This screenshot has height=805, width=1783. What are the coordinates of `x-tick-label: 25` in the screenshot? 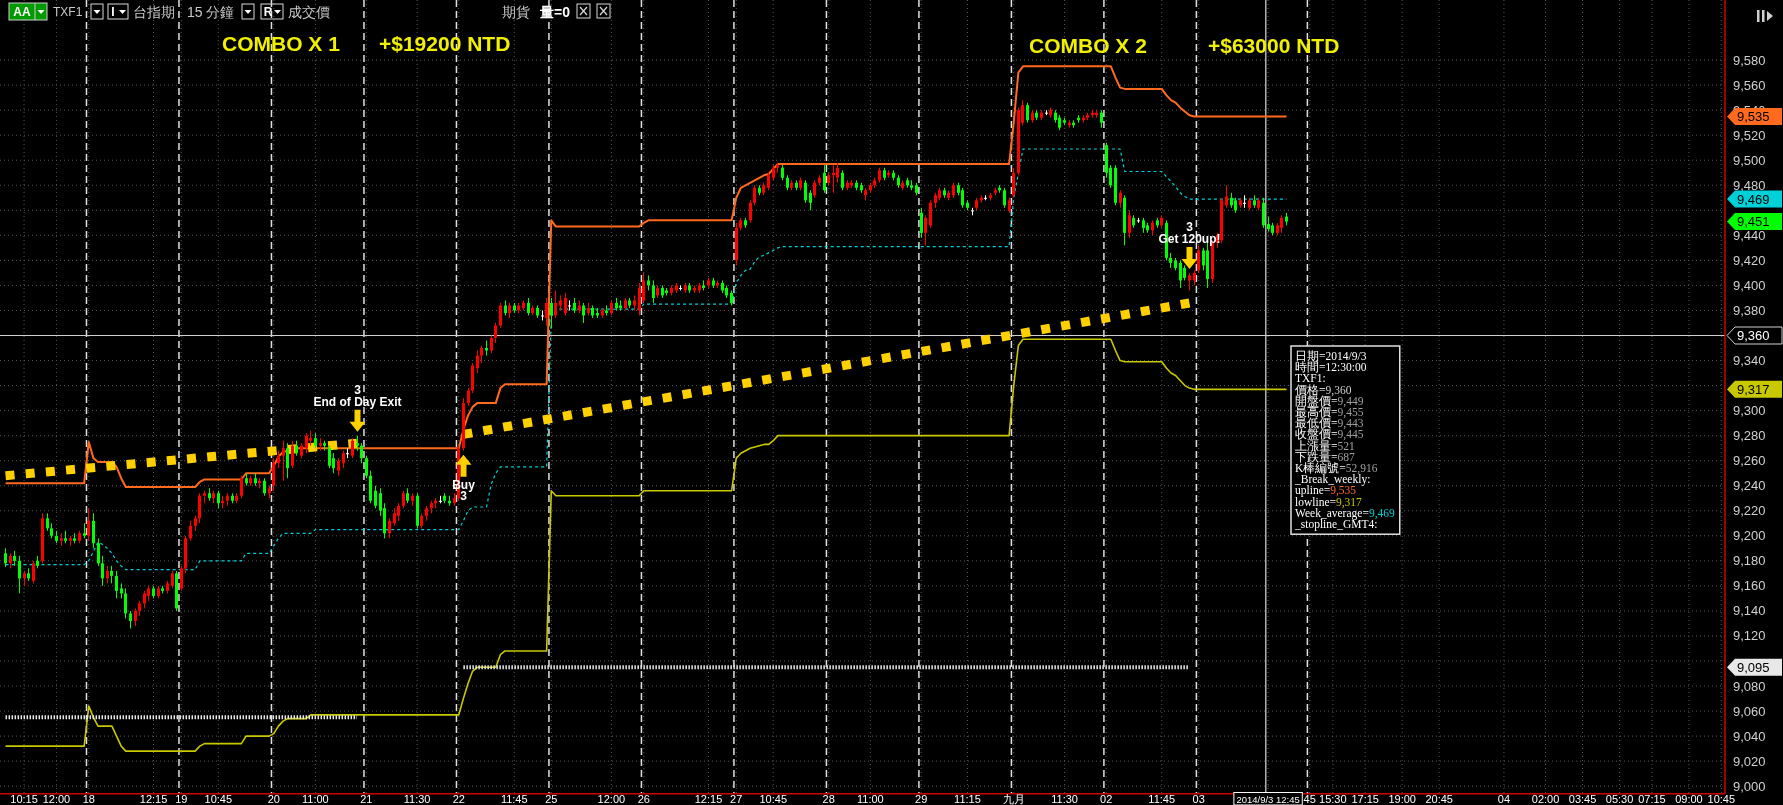 It's located at (551, 799).